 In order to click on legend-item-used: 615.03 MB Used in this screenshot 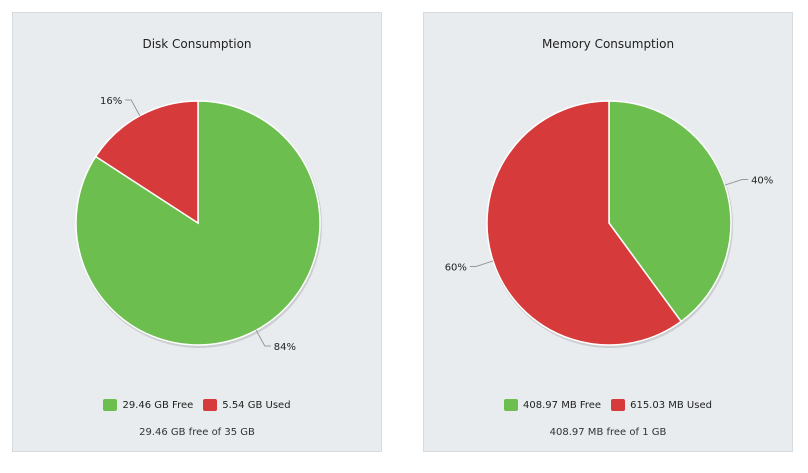, I will do `click(661, 405)`.